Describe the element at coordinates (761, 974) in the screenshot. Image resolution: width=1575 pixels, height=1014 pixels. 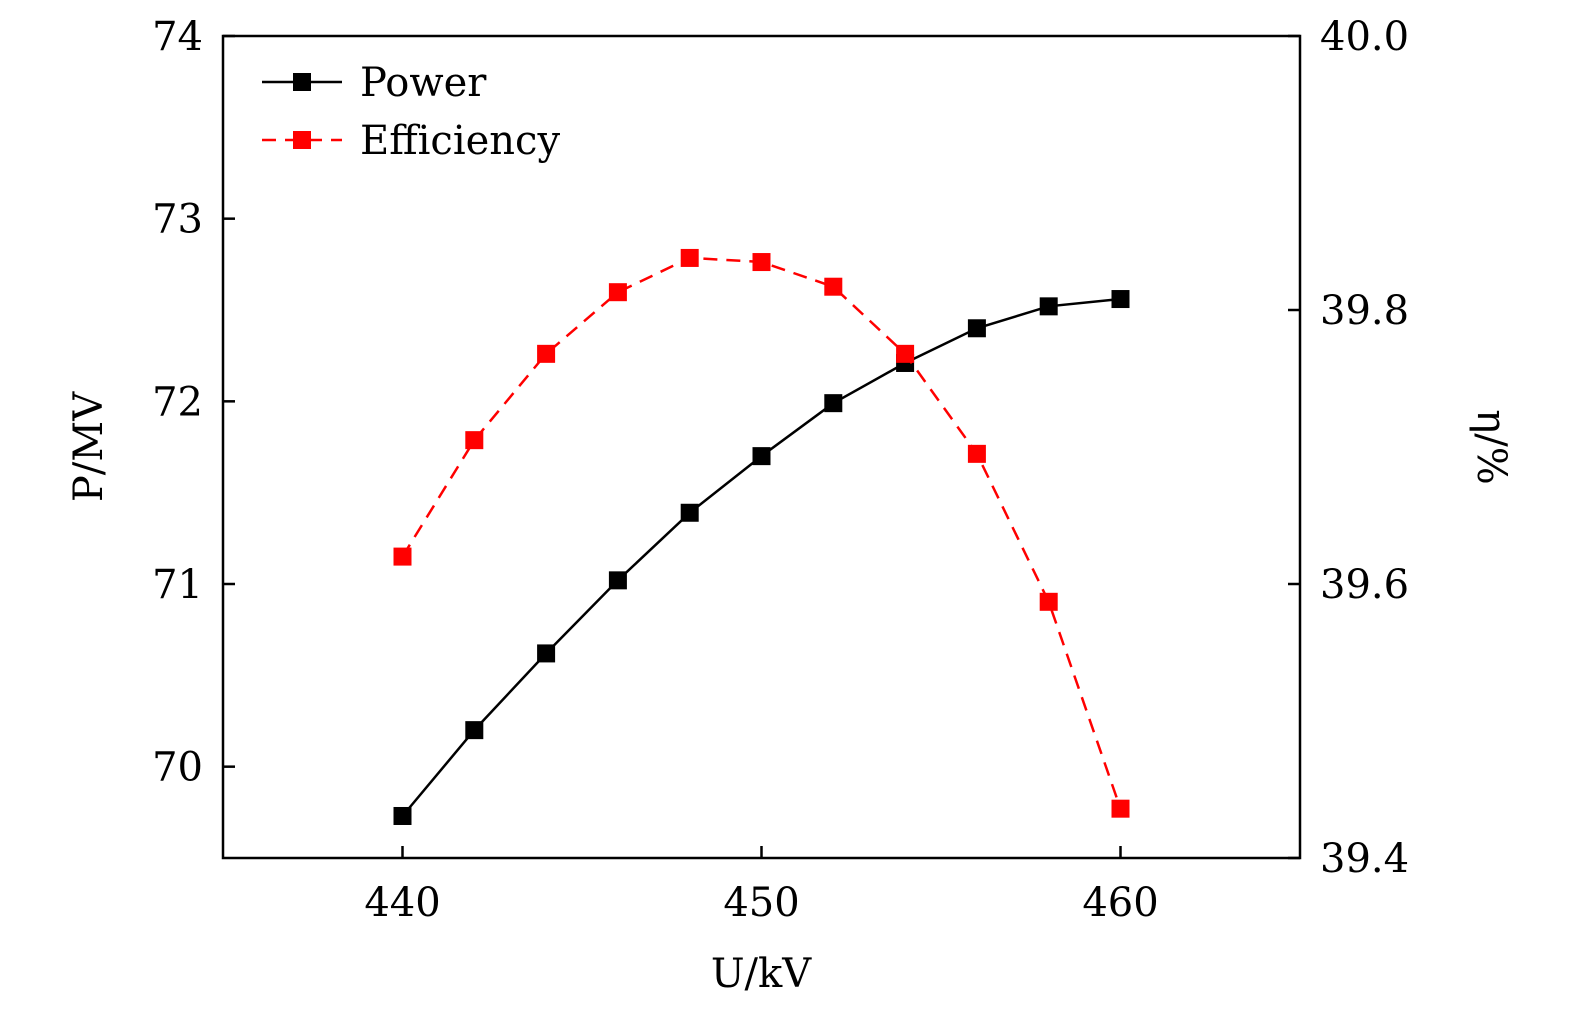
I see `x-axis-label: U/kV` at that location.